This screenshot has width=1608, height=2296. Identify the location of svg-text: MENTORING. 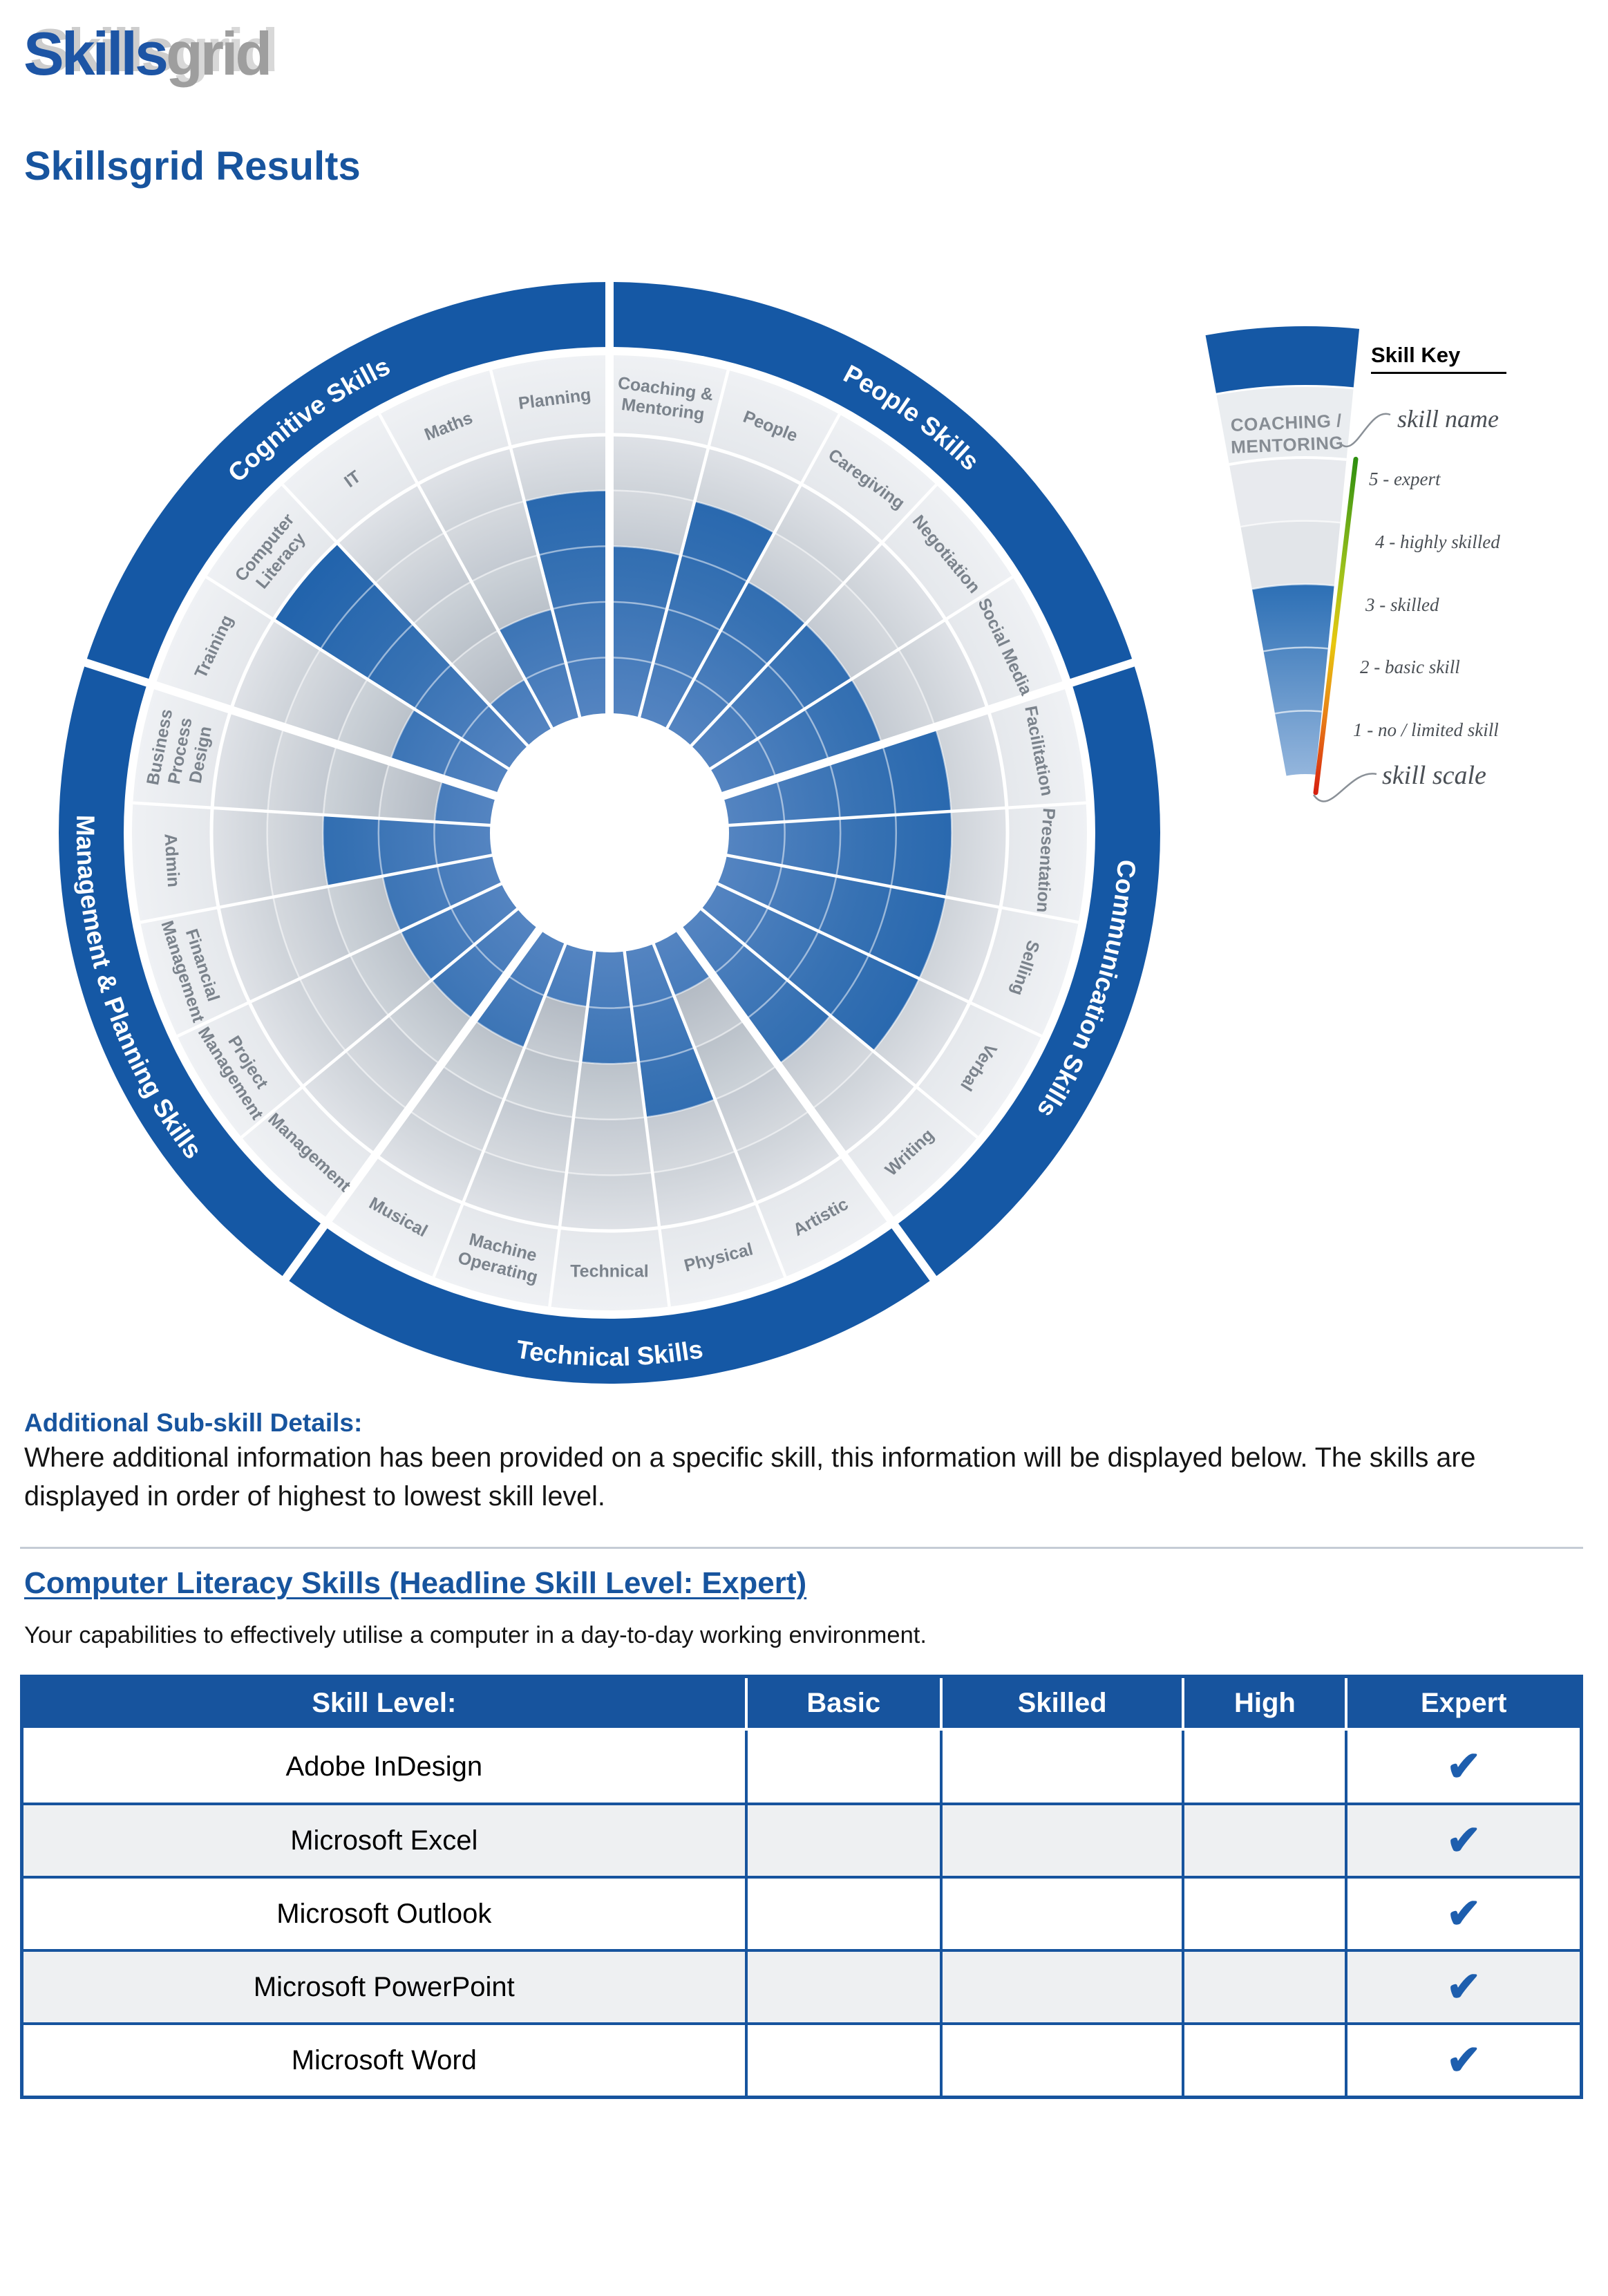
(1287, 445).